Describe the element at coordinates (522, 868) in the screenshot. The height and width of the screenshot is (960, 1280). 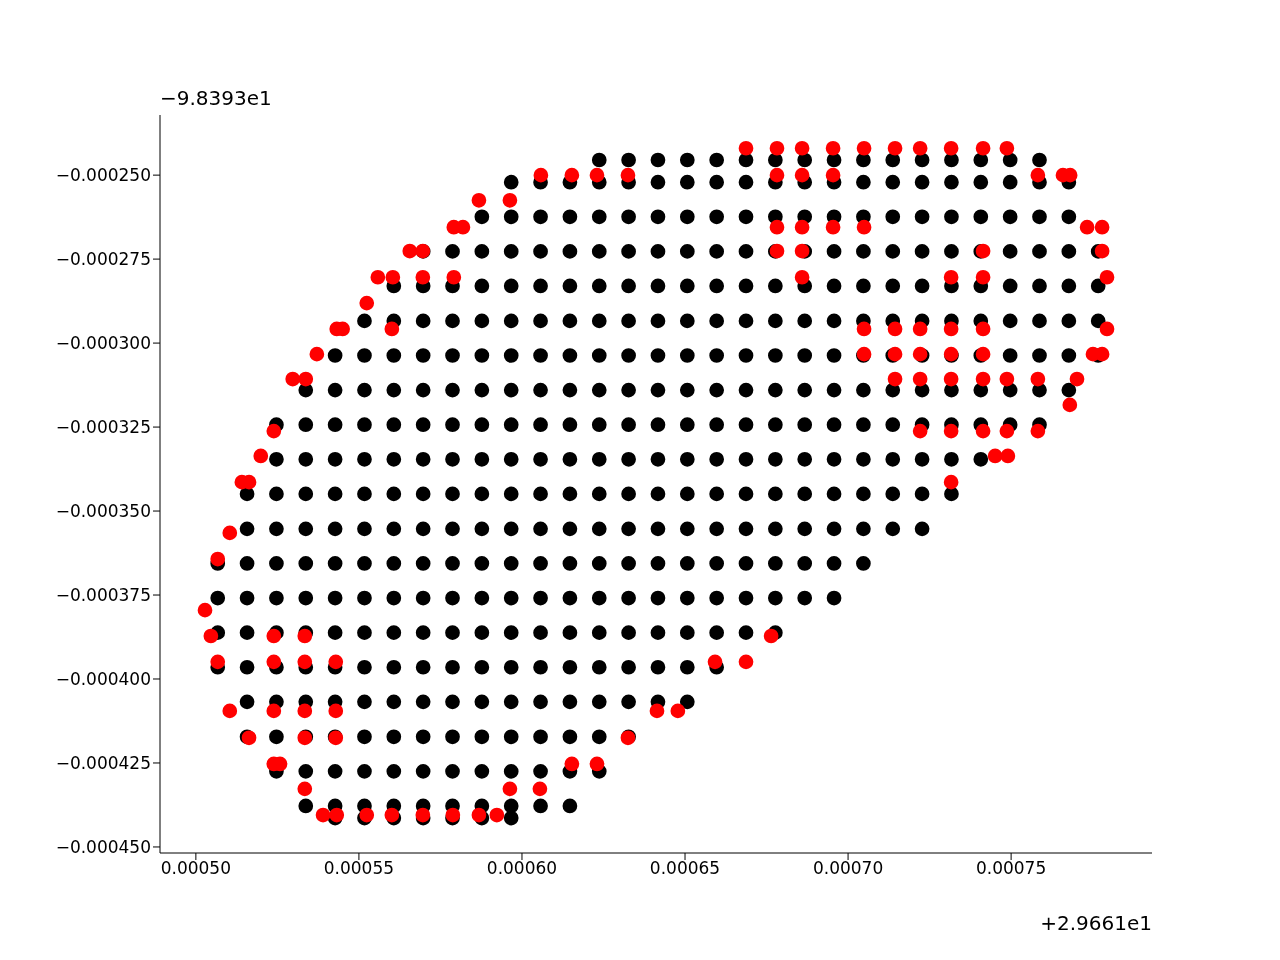
I see `x-tick-label: 0.00060` at that location.